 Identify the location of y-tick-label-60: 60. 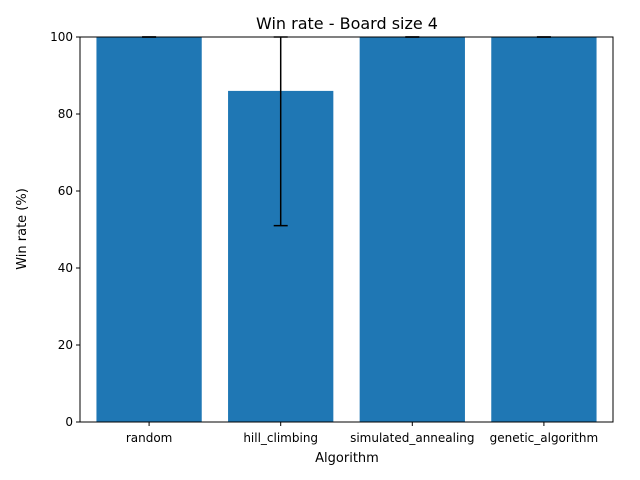
(65, 191).